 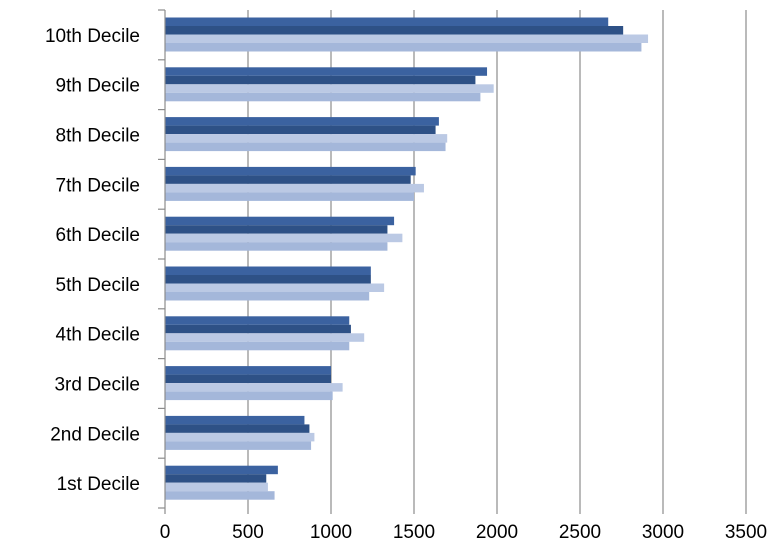 I want to click on category-label: 8th Decile, so click(x=98, y=136).